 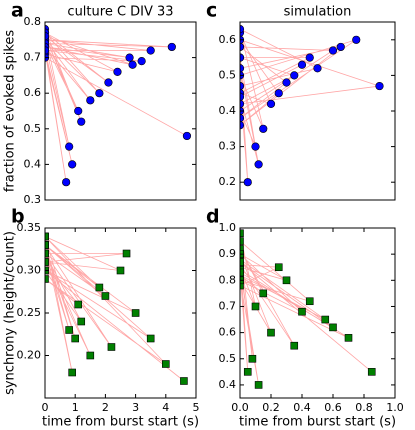 I want to click on x-tick-label: 0.0, so click(x=240, y=407).